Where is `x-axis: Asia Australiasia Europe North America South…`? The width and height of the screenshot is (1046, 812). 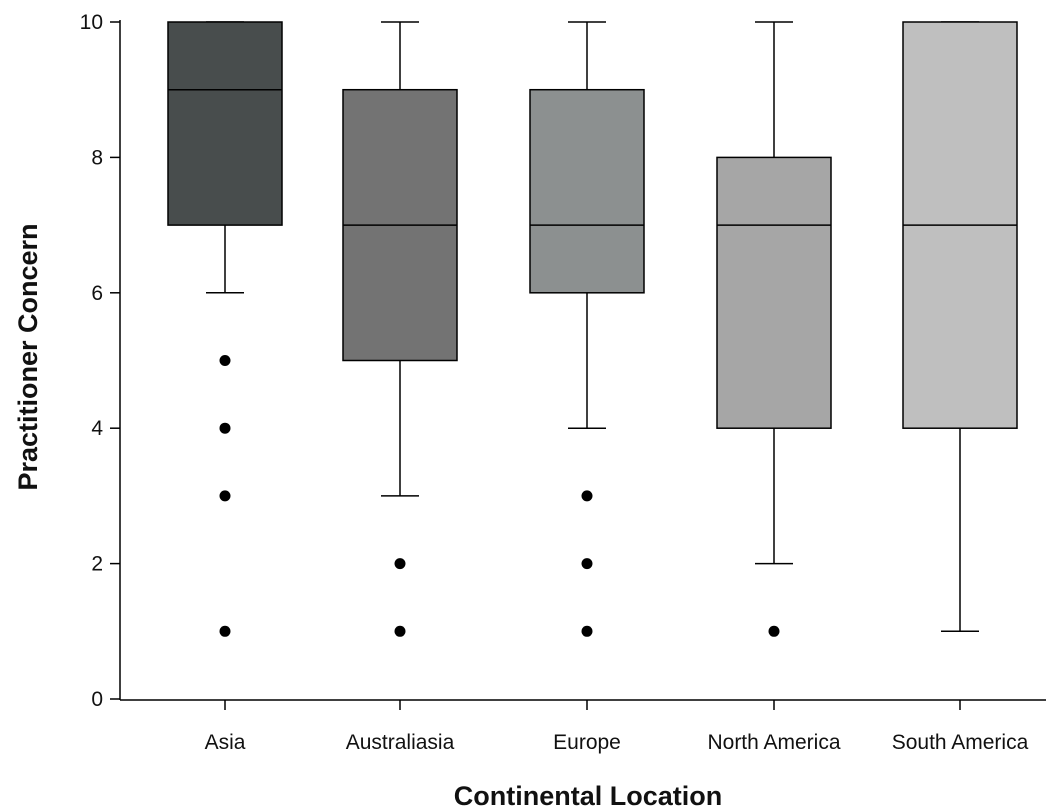
x-axis: Asia Australiasia Europe North America South… is located at coordinates (583, 726).